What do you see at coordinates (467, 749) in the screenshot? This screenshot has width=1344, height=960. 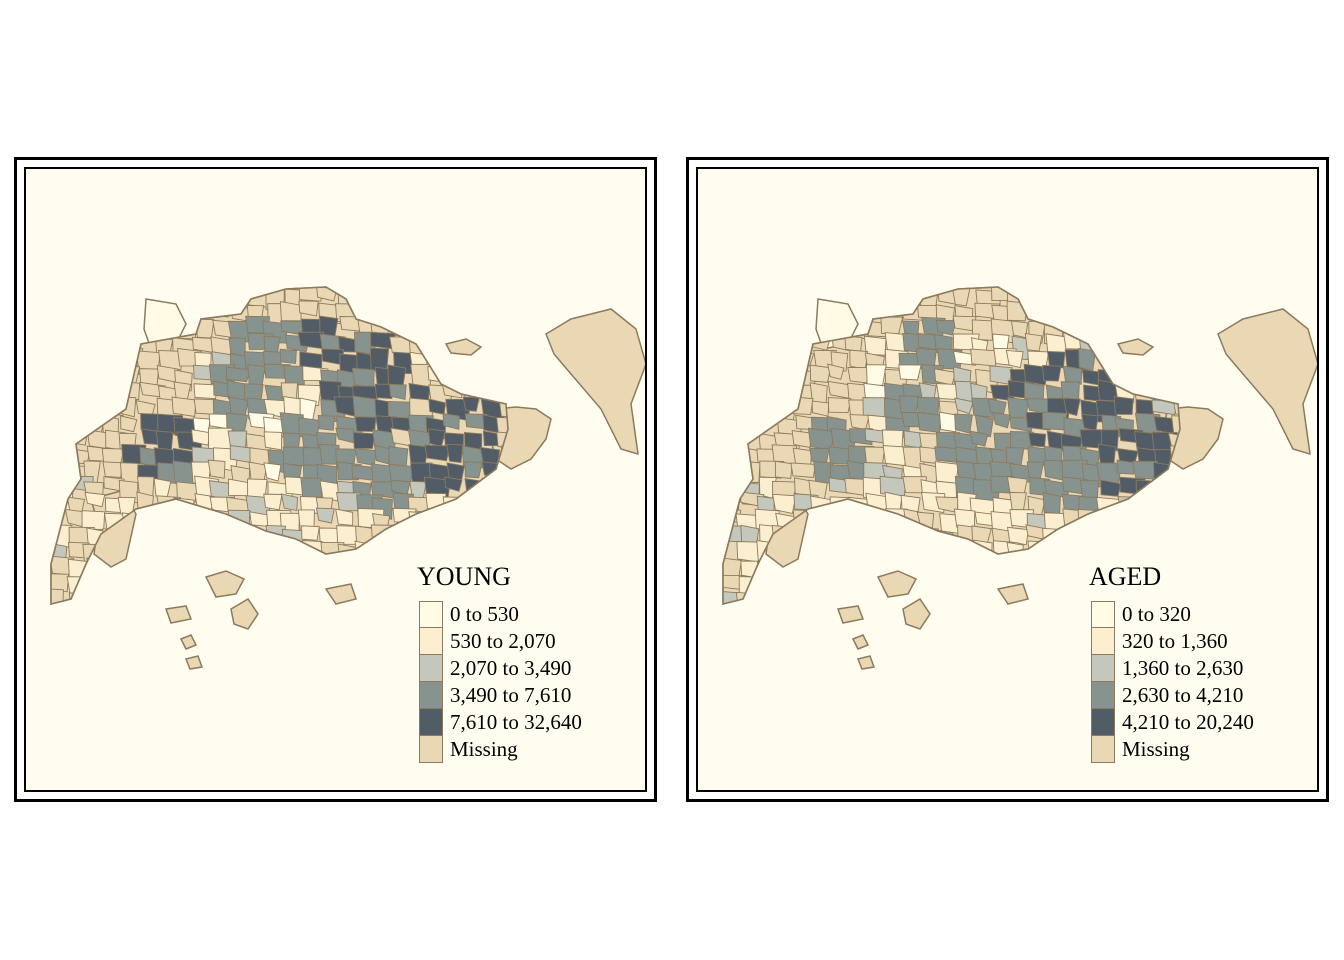 I see `legend-item: Missing` at bounding box center [467, 749].